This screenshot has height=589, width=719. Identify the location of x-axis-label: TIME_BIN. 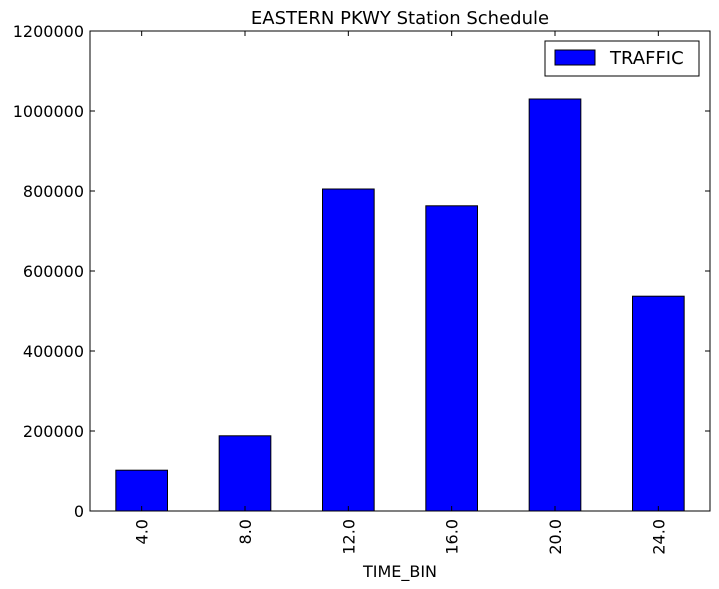
(399, 572).